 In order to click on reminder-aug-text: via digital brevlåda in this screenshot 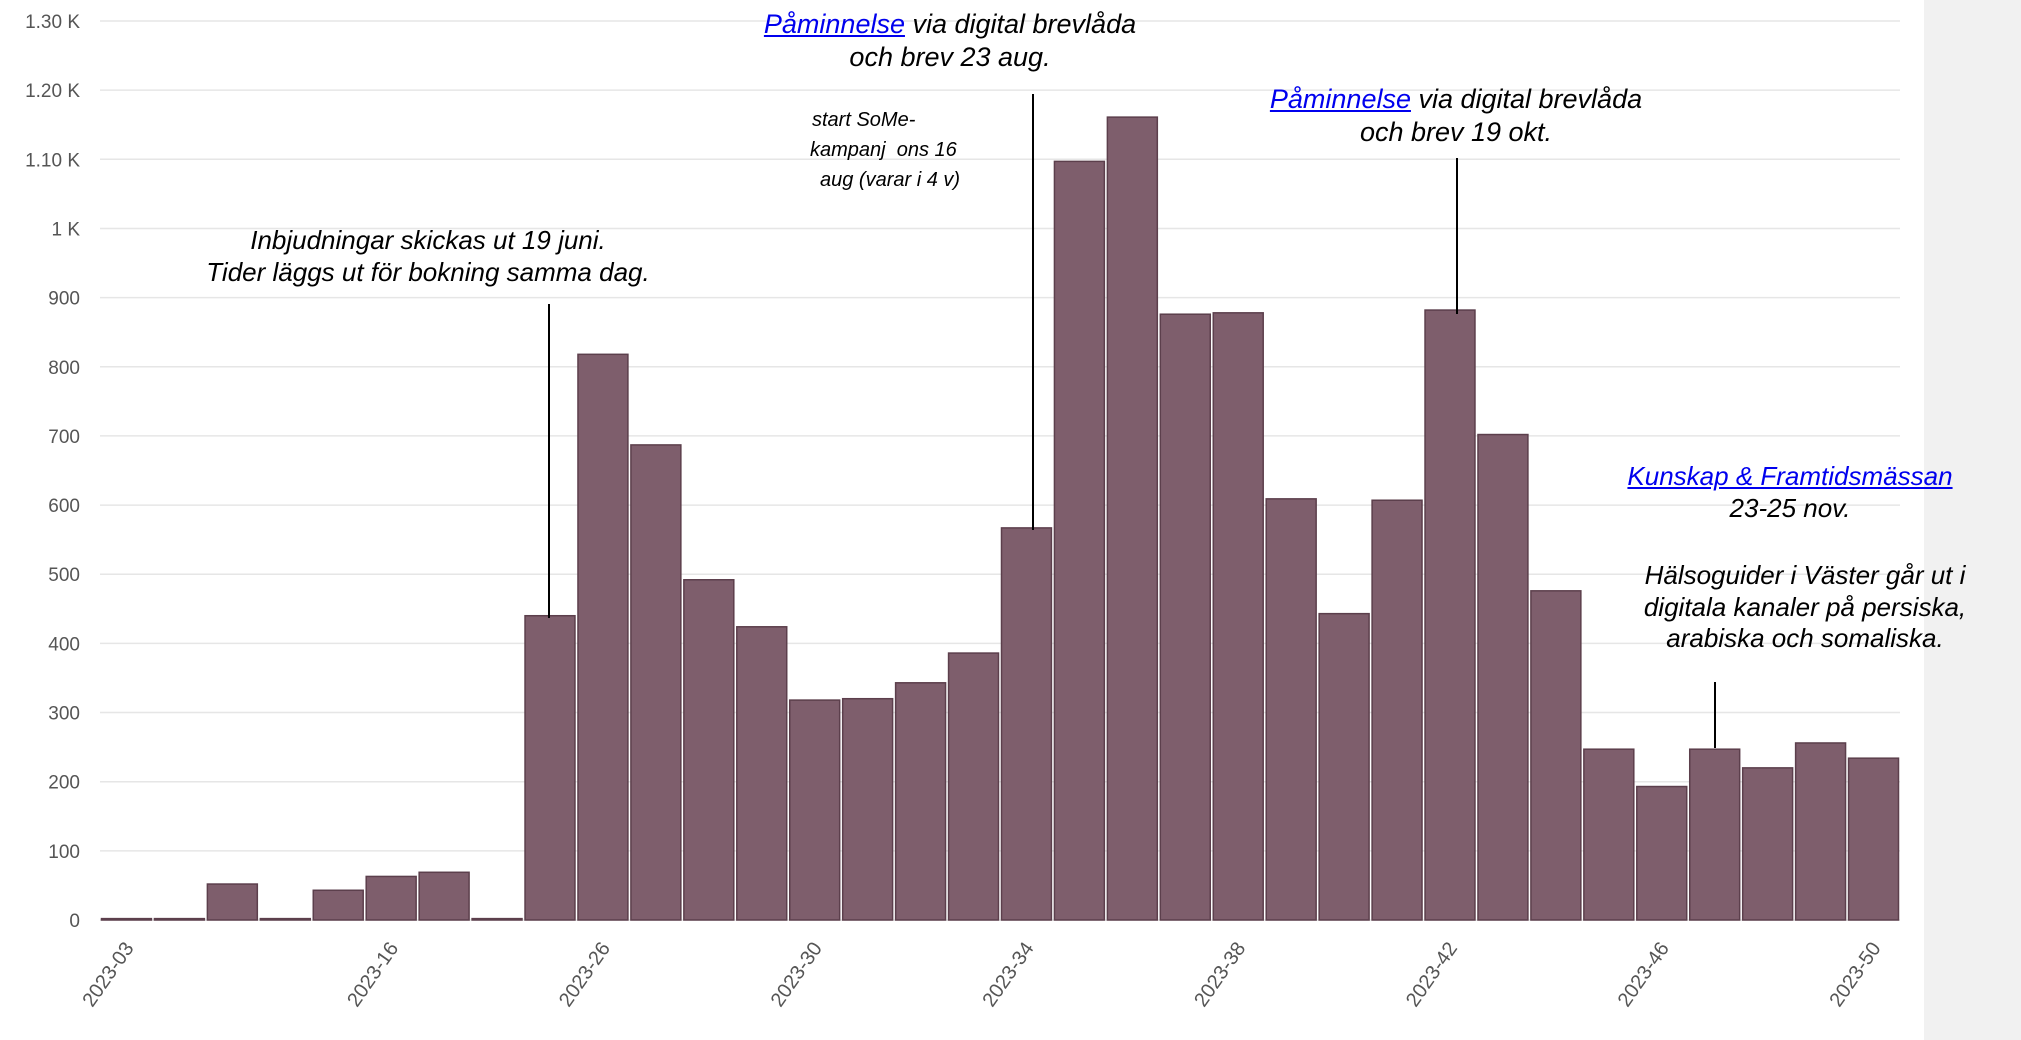, I will do `click(1020, 24)`.